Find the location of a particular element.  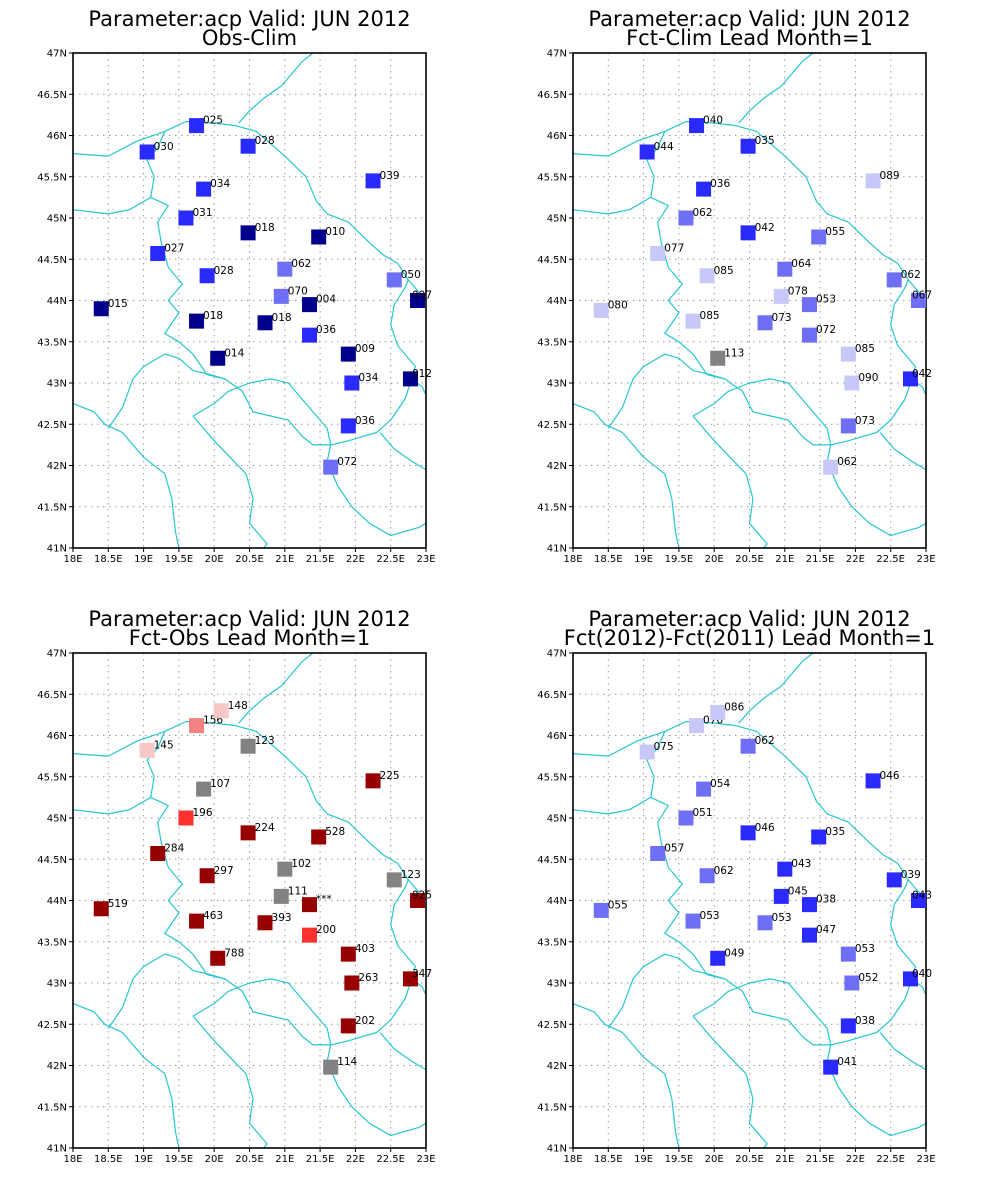

station-label: *** is located at coordinates (324, 900).